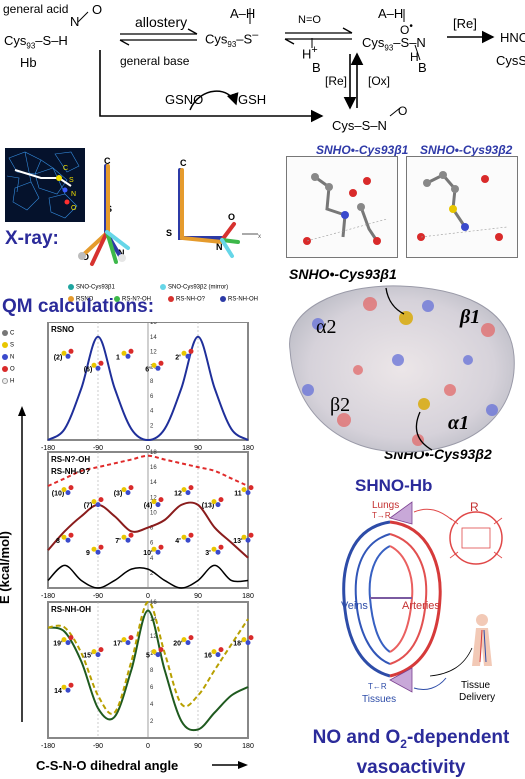  Describe the element at coordinates (118, 357) in the screenshot. I see `point-label: 1` at that location.